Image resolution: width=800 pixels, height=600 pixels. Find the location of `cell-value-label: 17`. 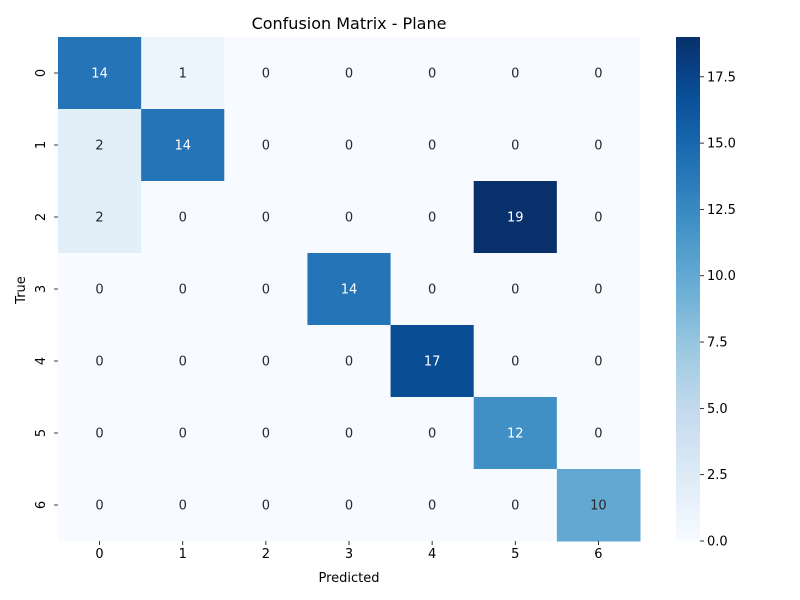

cell-value-label: 17 is located at coordinates (432, 362).